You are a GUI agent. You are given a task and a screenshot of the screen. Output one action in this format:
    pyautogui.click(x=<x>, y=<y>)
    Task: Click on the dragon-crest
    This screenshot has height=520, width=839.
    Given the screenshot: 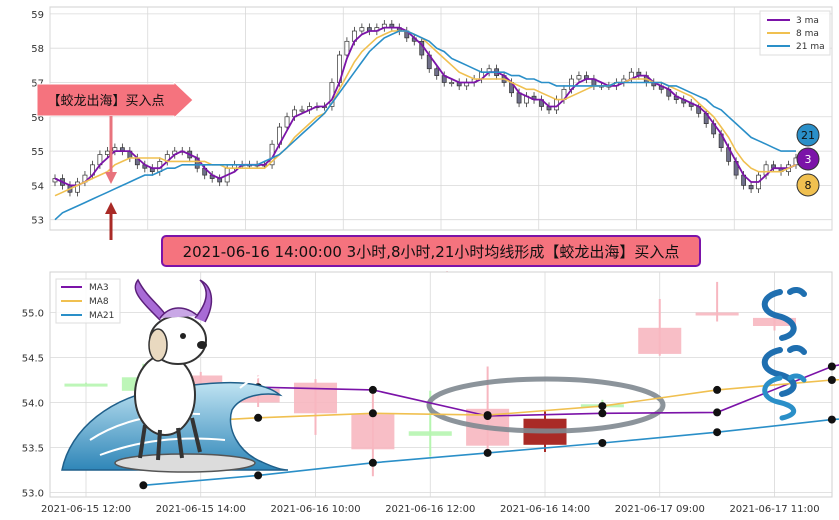 What is the action you would take?
    pyautogui.click(x=179, y=313)
    